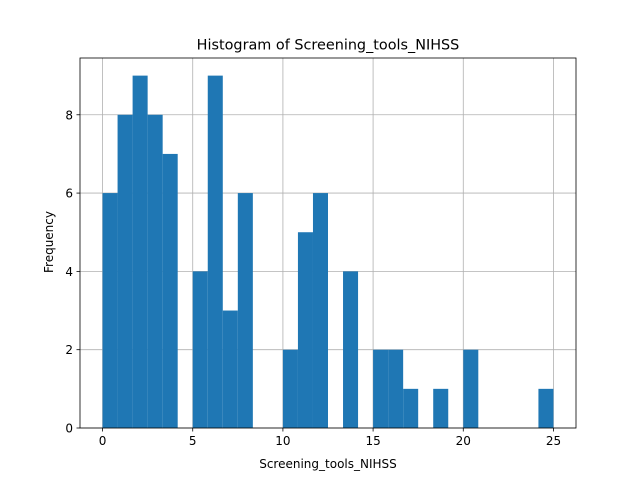 Image resolution: width=640 pixels, height=480 pixels. I want to click on y-axis-label: Frequency, so click(49, 242).